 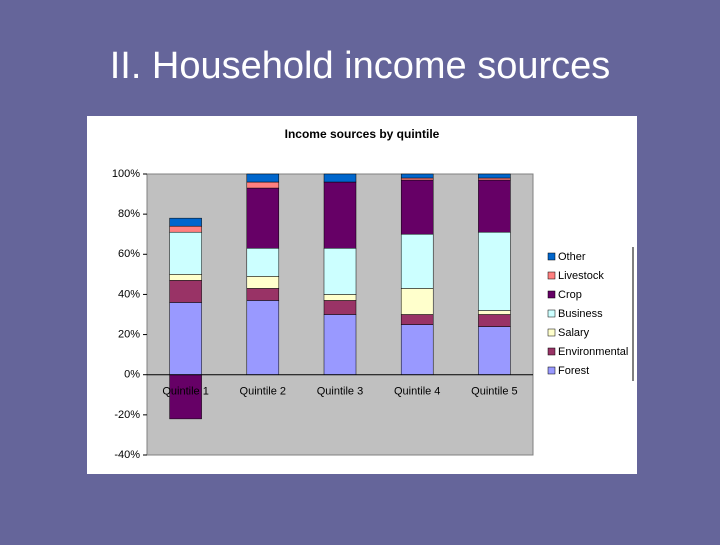 I want to click on x-tick-label: Quintile 2, so click(x=263, y=392).